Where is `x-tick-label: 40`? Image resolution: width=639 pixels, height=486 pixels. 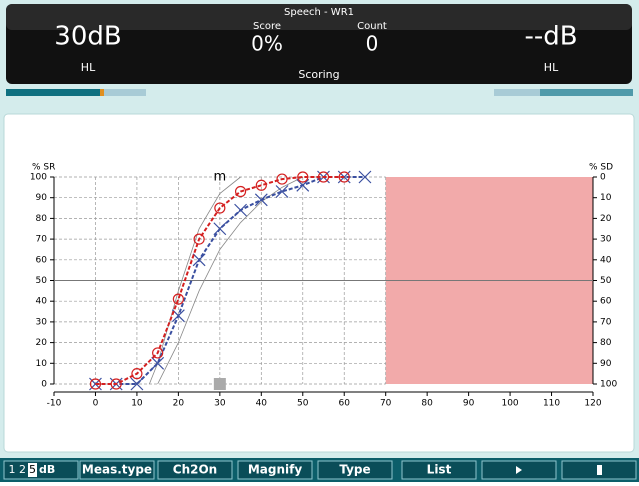
x-tick-label: 40 is located at coordinates (262, 404).